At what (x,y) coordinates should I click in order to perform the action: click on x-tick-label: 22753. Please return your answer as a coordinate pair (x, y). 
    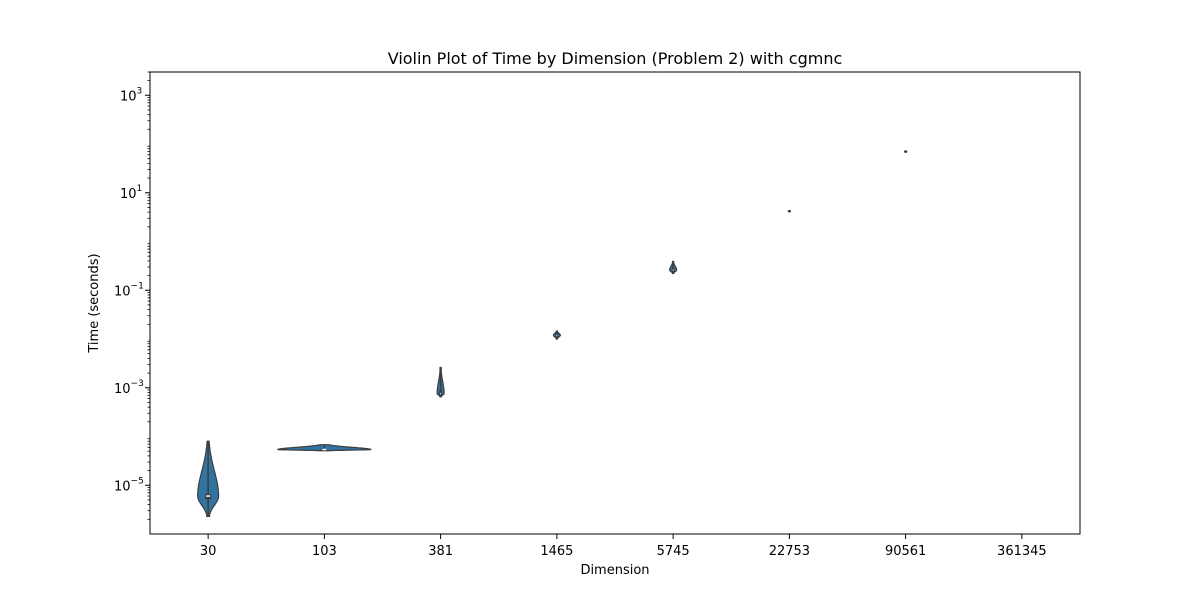
    Looking at the image, I should click on (789, 551).